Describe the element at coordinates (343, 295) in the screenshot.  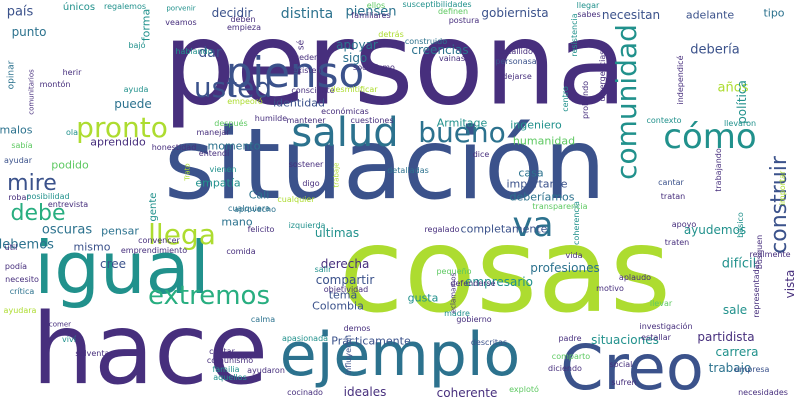
I see `word-tema: tema` at that location.